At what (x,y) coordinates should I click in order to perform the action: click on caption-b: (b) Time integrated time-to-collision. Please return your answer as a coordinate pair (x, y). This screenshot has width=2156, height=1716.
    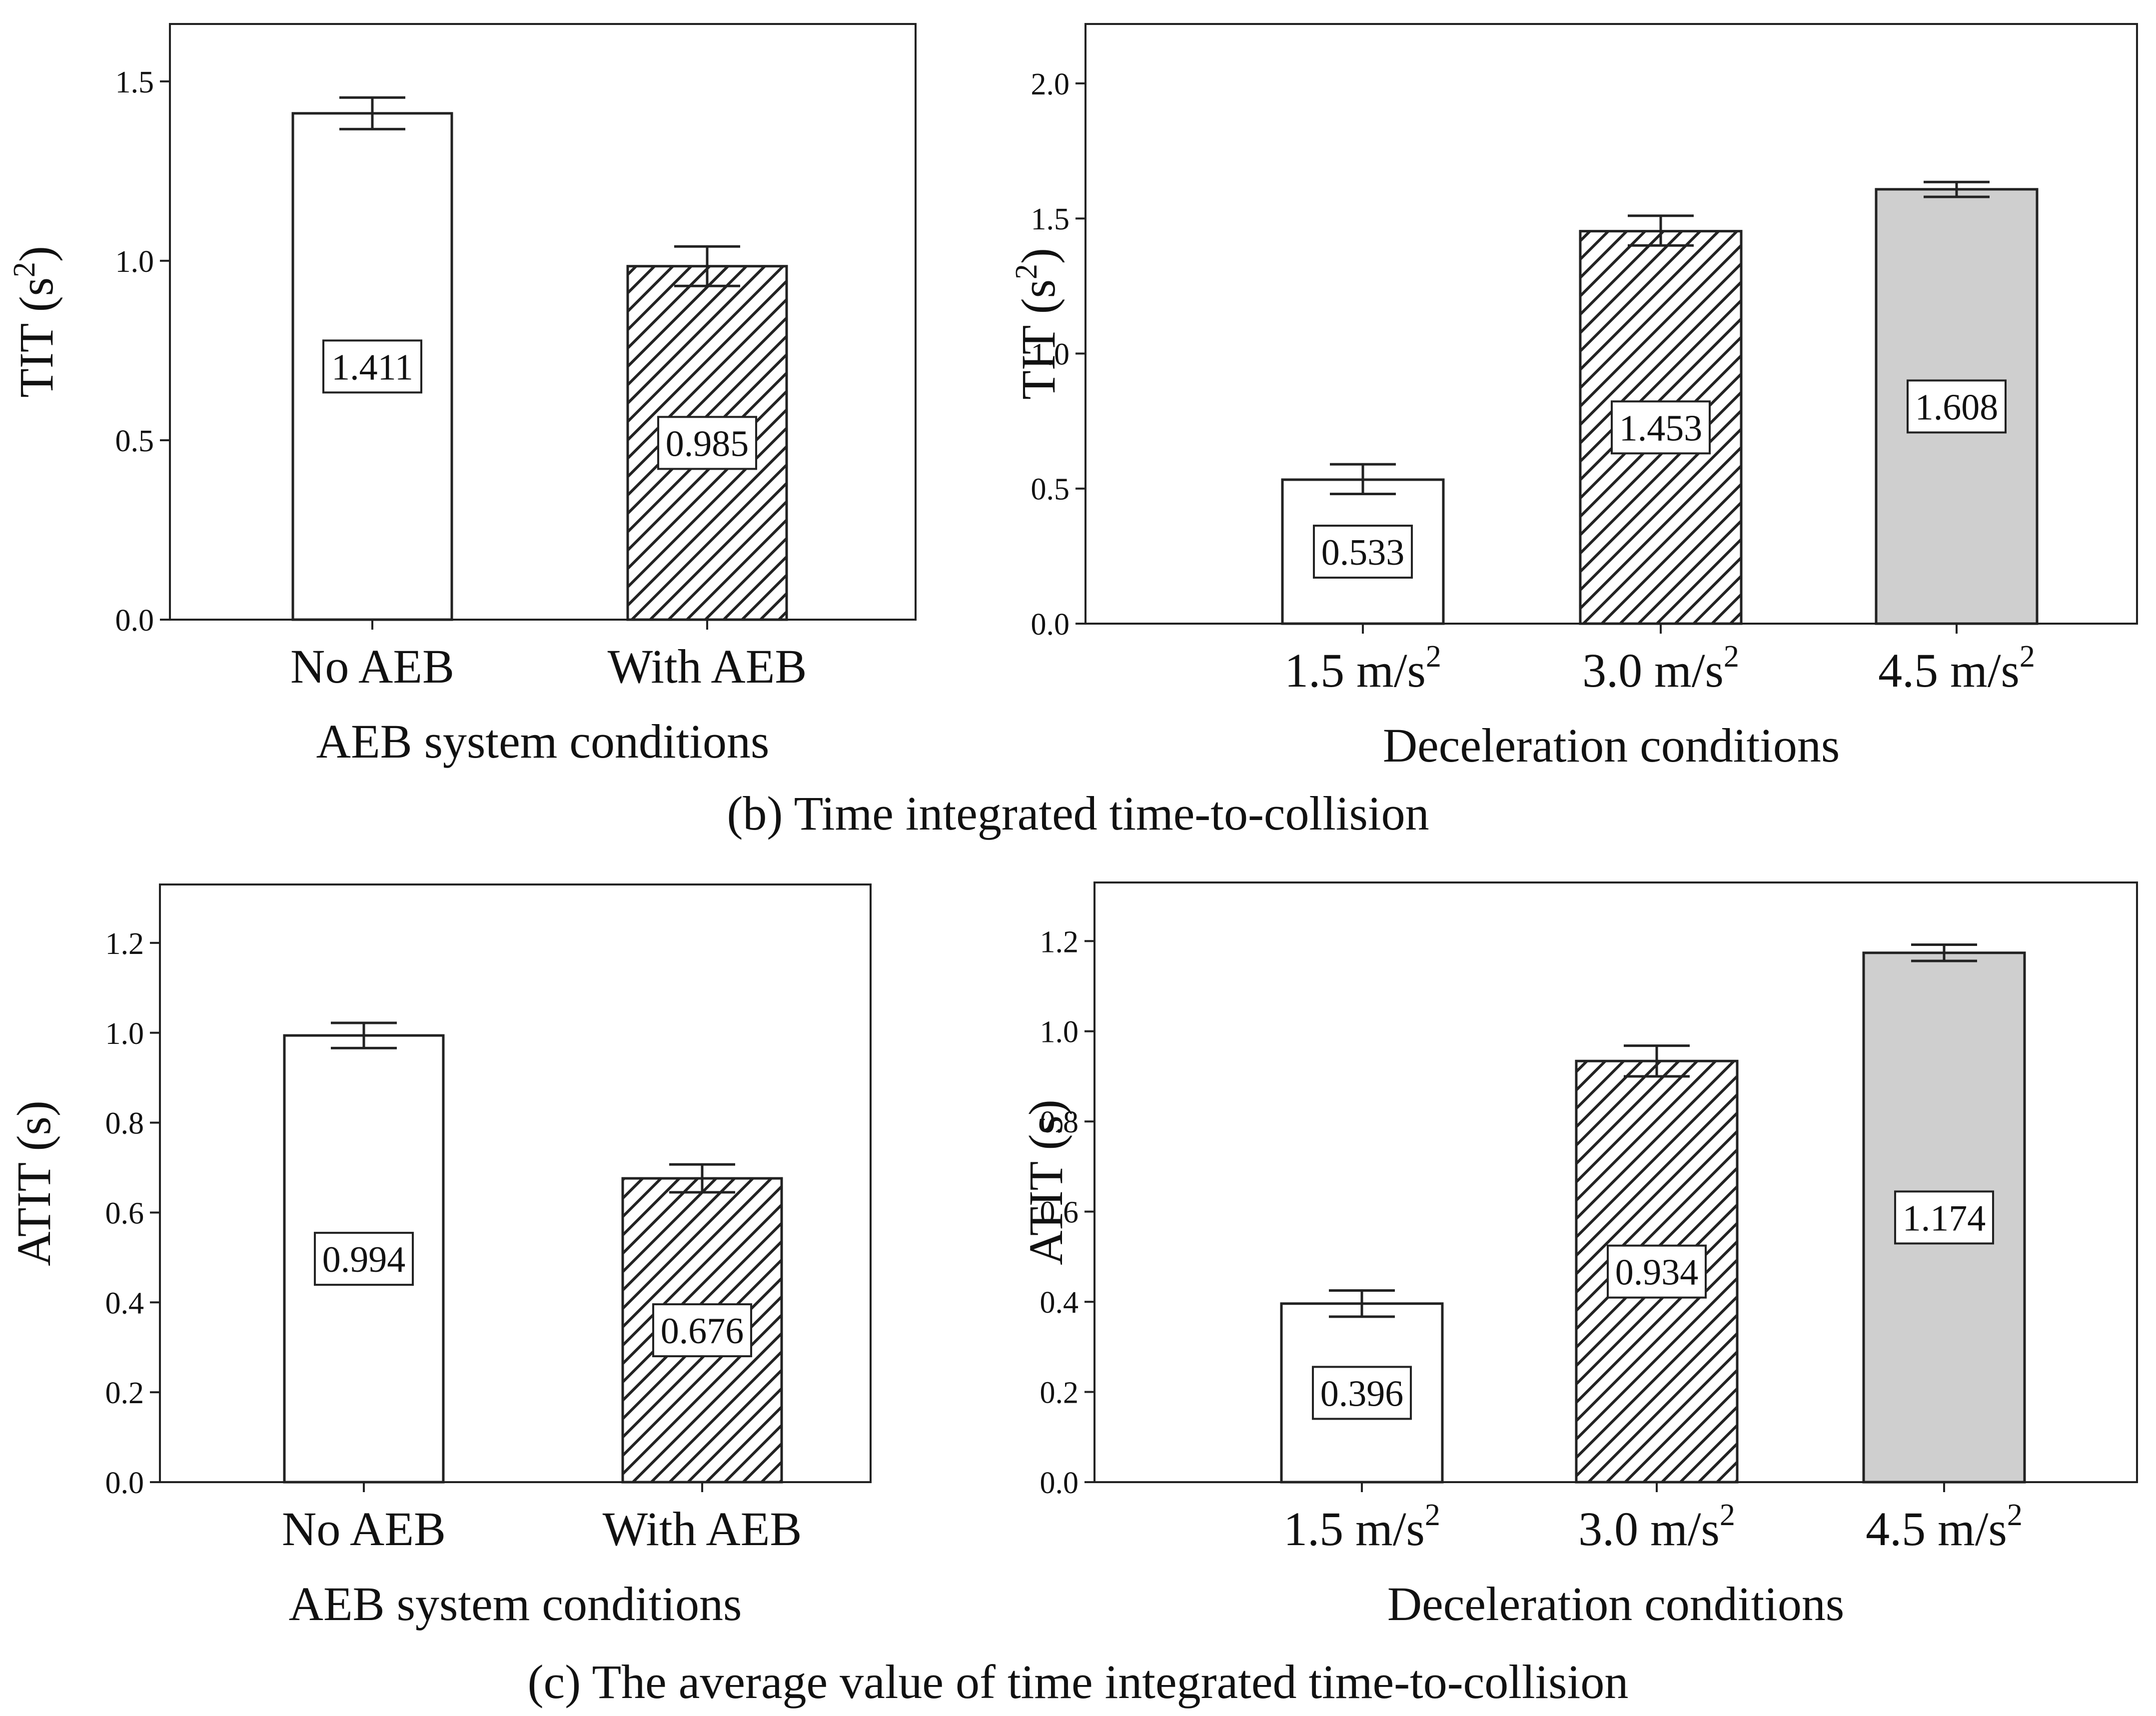
    Looking at the image, I should click on (1078, 813).